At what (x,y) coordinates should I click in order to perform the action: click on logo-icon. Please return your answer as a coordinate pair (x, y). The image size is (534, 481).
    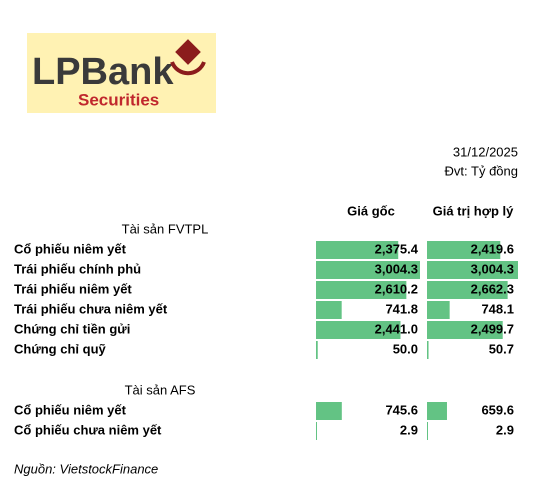
    Looking at the image, I should click on (188, 57).